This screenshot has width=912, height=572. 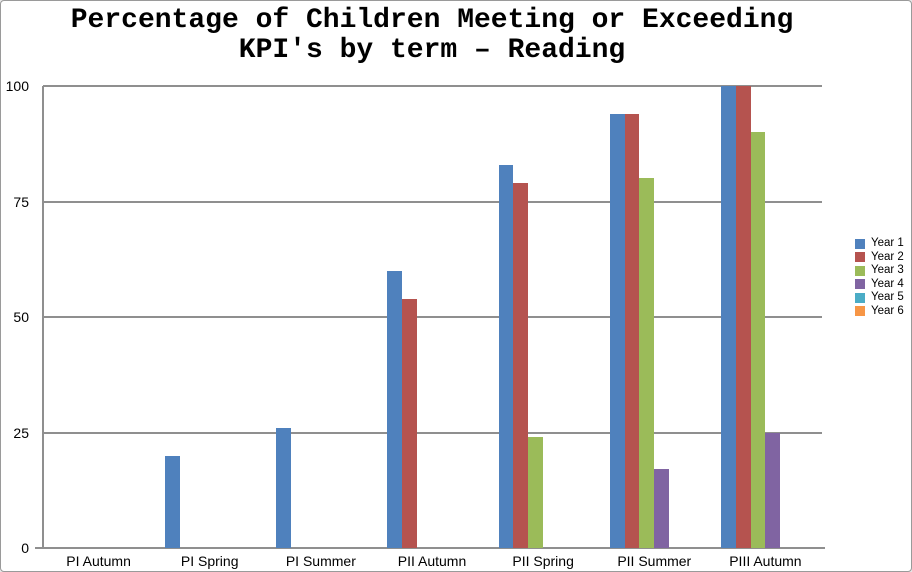 I want to click on y-tick-label-75: 75, so click(x=21, y=201).